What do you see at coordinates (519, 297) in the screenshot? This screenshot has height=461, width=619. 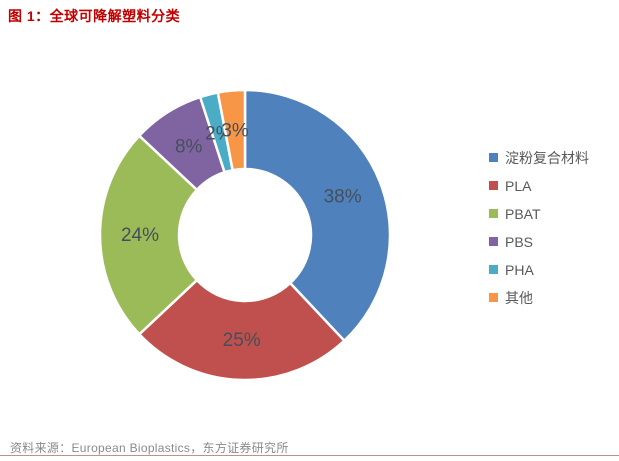 I see `legend-label: 其他` at bounding box center [519, 297].